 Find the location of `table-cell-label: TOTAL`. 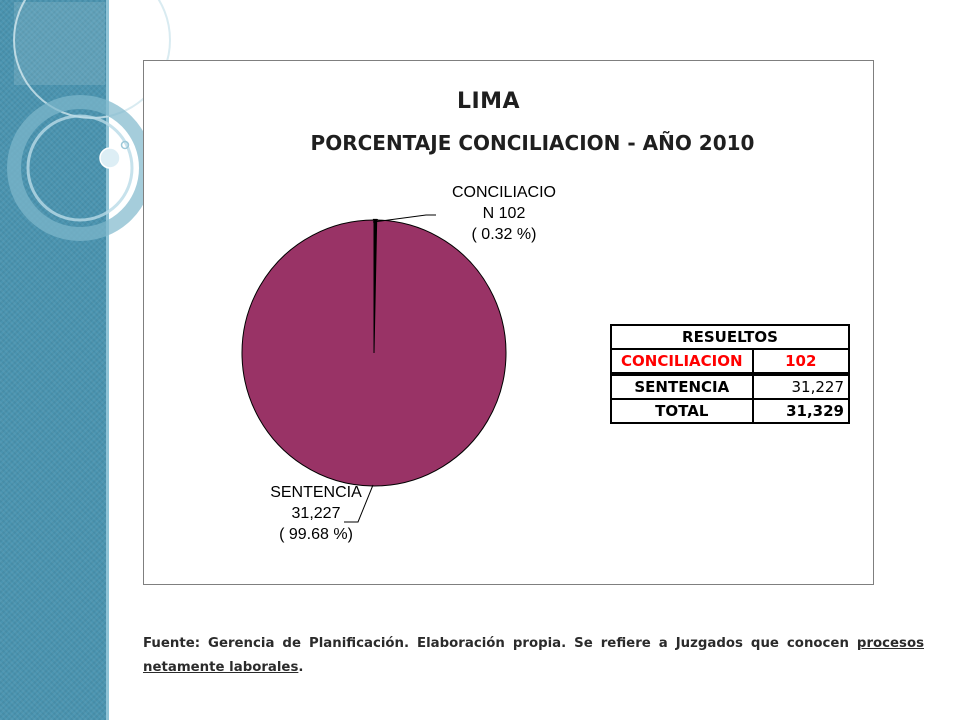

table-cell-label: TOTAL is located at coordinates (682, 411).